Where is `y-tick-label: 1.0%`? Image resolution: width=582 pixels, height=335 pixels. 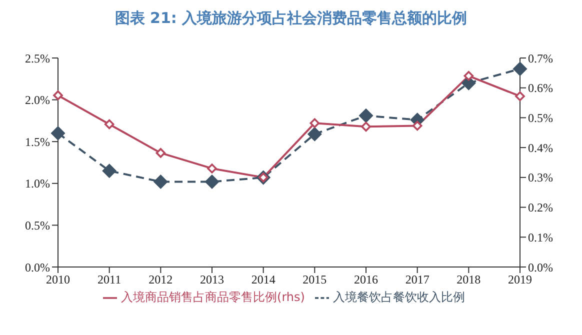
y-tick-label: 1.0% is located at coordinates (37, 183).